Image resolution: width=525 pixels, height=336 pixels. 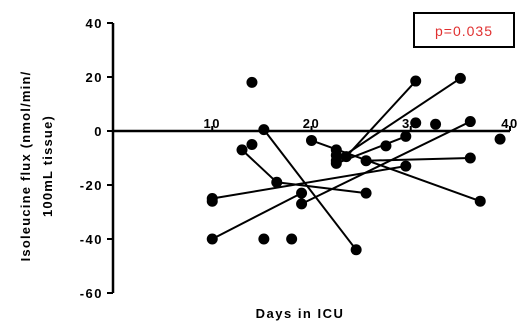 What do you see at coordinates (94, 77) in the screenshot?
I see `y-tick-label: 20` at bounding box center [94, 77].